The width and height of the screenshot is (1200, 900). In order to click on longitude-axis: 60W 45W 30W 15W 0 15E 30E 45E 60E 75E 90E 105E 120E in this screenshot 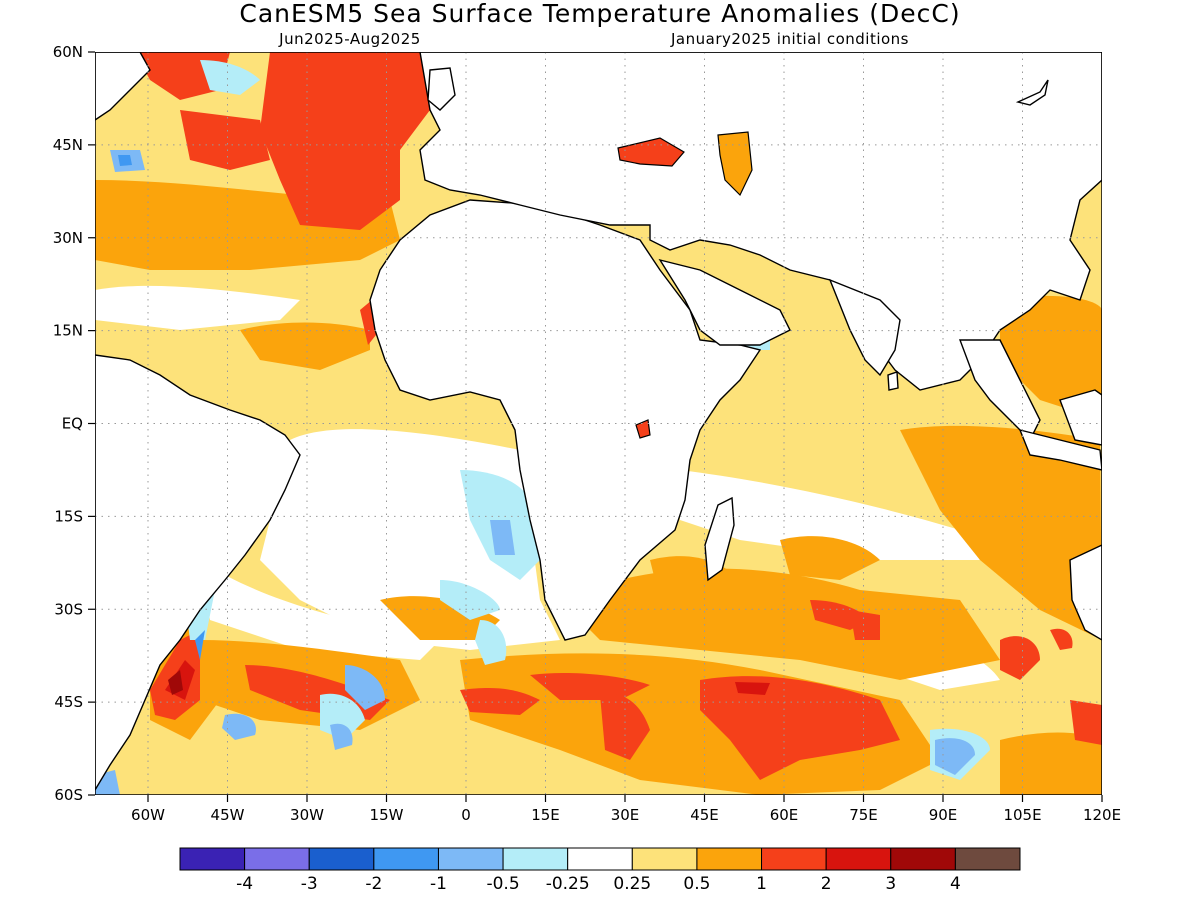, I will do `click(626, 809)`.